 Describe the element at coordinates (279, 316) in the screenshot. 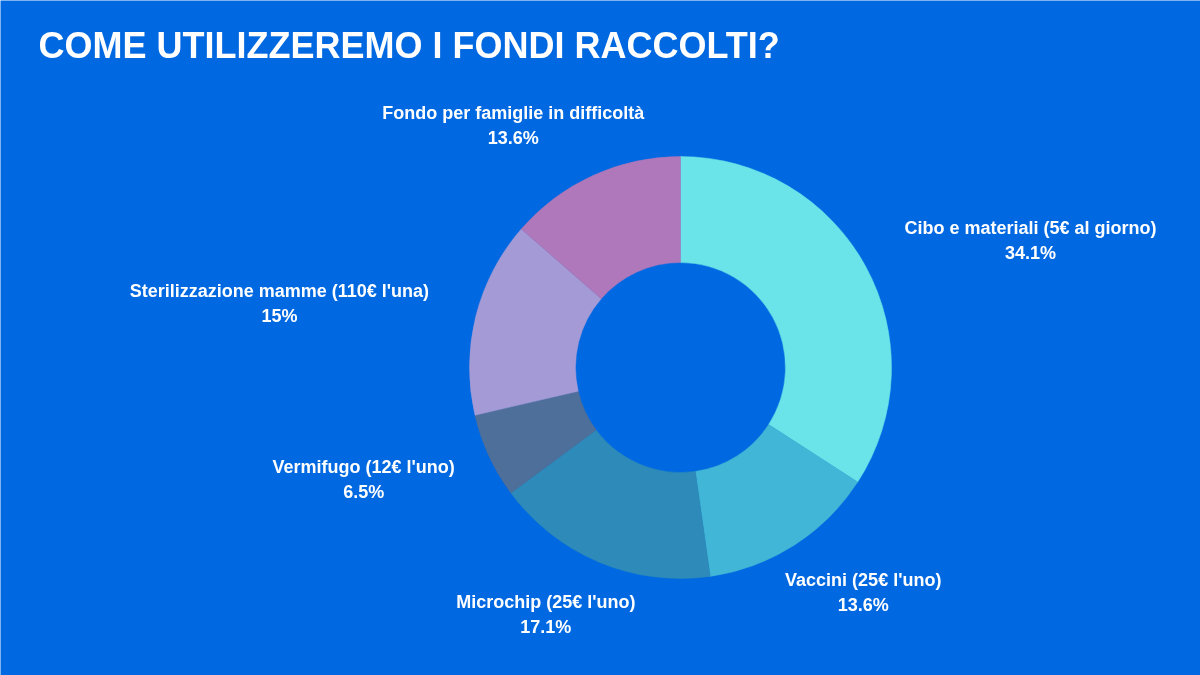

I see `data-label: 15%` at that location.